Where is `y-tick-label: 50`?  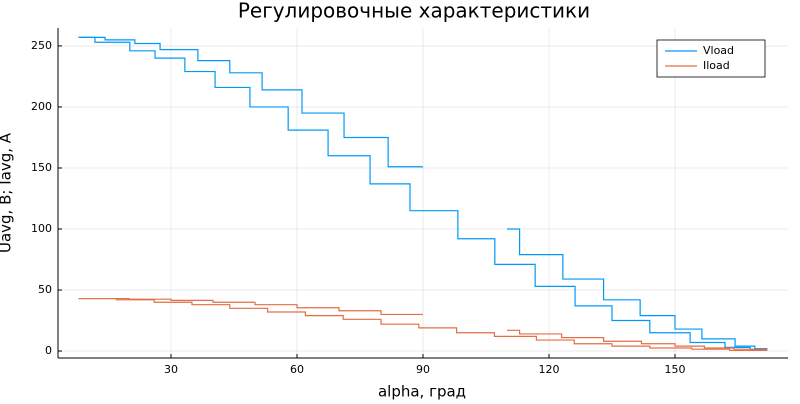
y-tick-label: 50 is located at coordinates (45, 289).